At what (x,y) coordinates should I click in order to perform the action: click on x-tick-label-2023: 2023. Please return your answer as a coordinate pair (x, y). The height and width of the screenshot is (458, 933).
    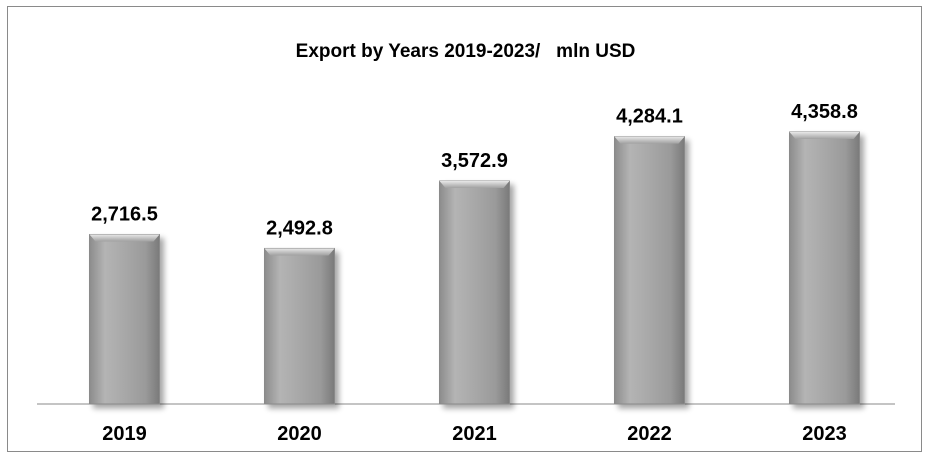
    Looking at the image, I should click on (824, 434).